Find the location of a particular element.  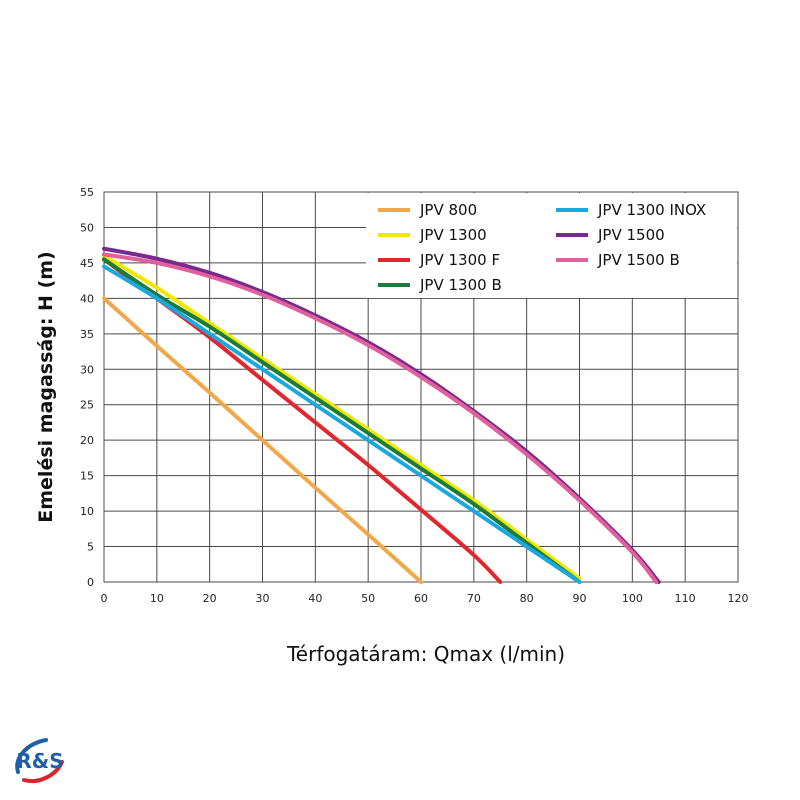

x-tick-label: 60 is located at coordinates (421, 598).